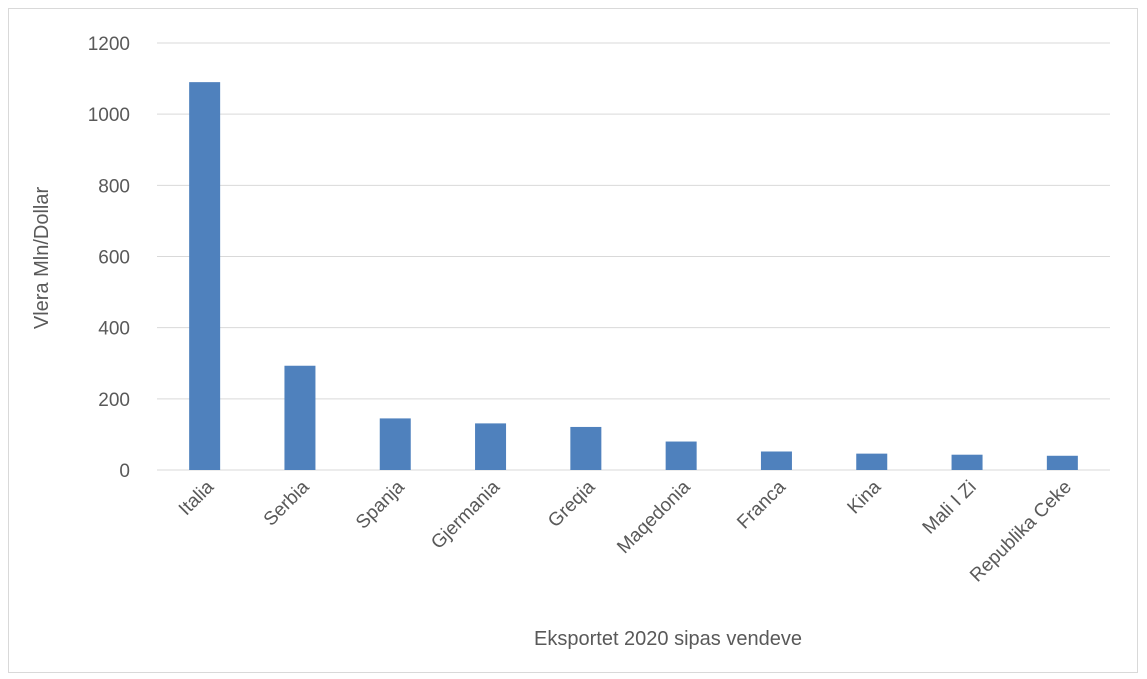 The image size is (1147, 679). Describe the element at coordinates (124, 471) in the screenshot. I see `y-tick-label: 0` at that location.